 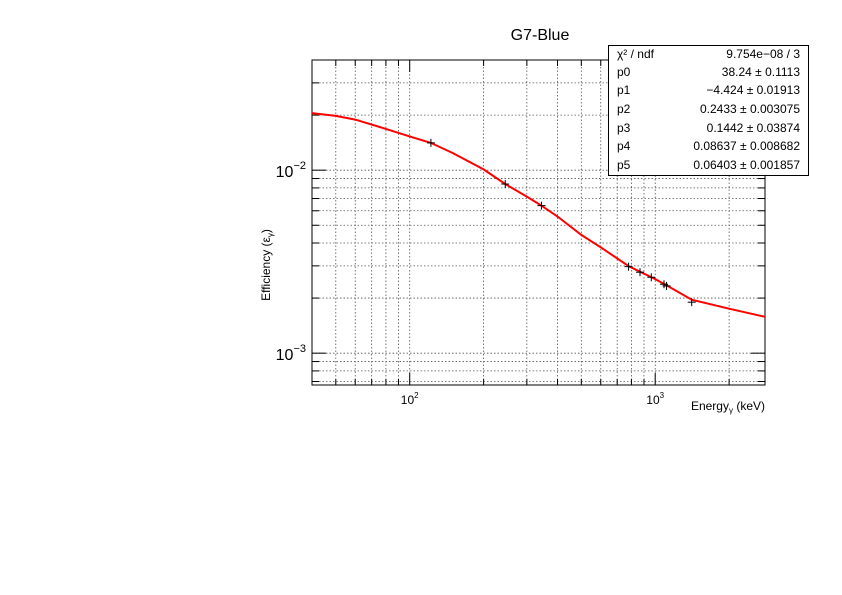 What do you see at coordinates (624, 72) in the screenshot?
I see `stats-name: p0` at bounding box center [624, 72].